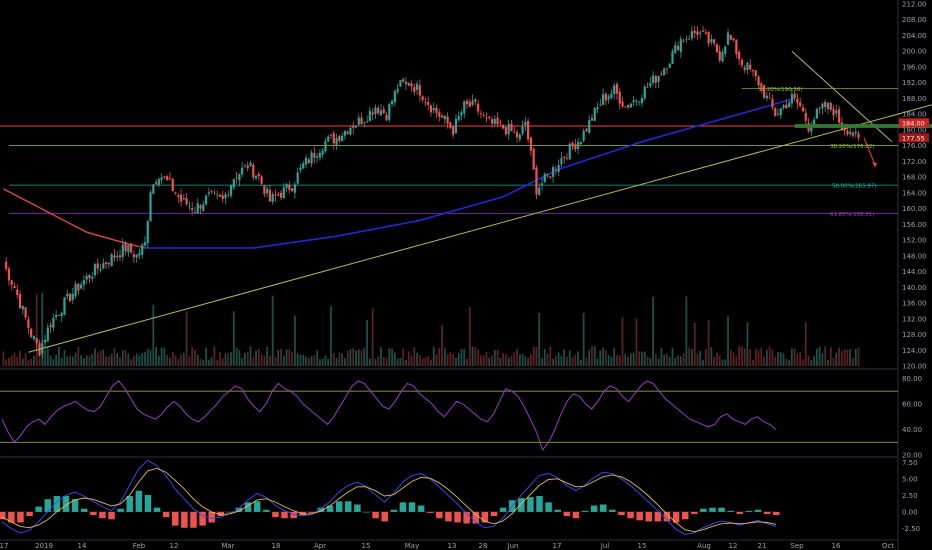 The height and width of the screenshot is (550, 932). I want to click on current-price-badge, so click(914, 138).